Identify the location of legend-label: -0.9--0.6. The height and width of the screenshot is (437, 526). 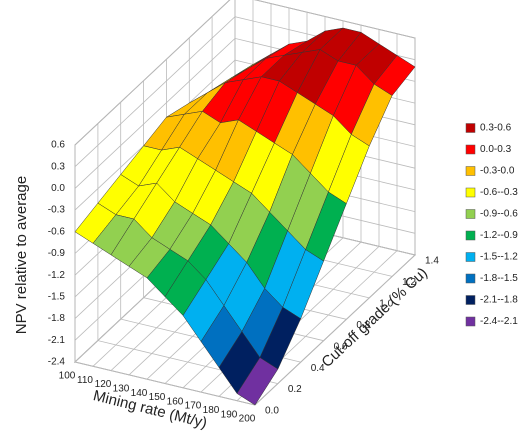
(499, 214).